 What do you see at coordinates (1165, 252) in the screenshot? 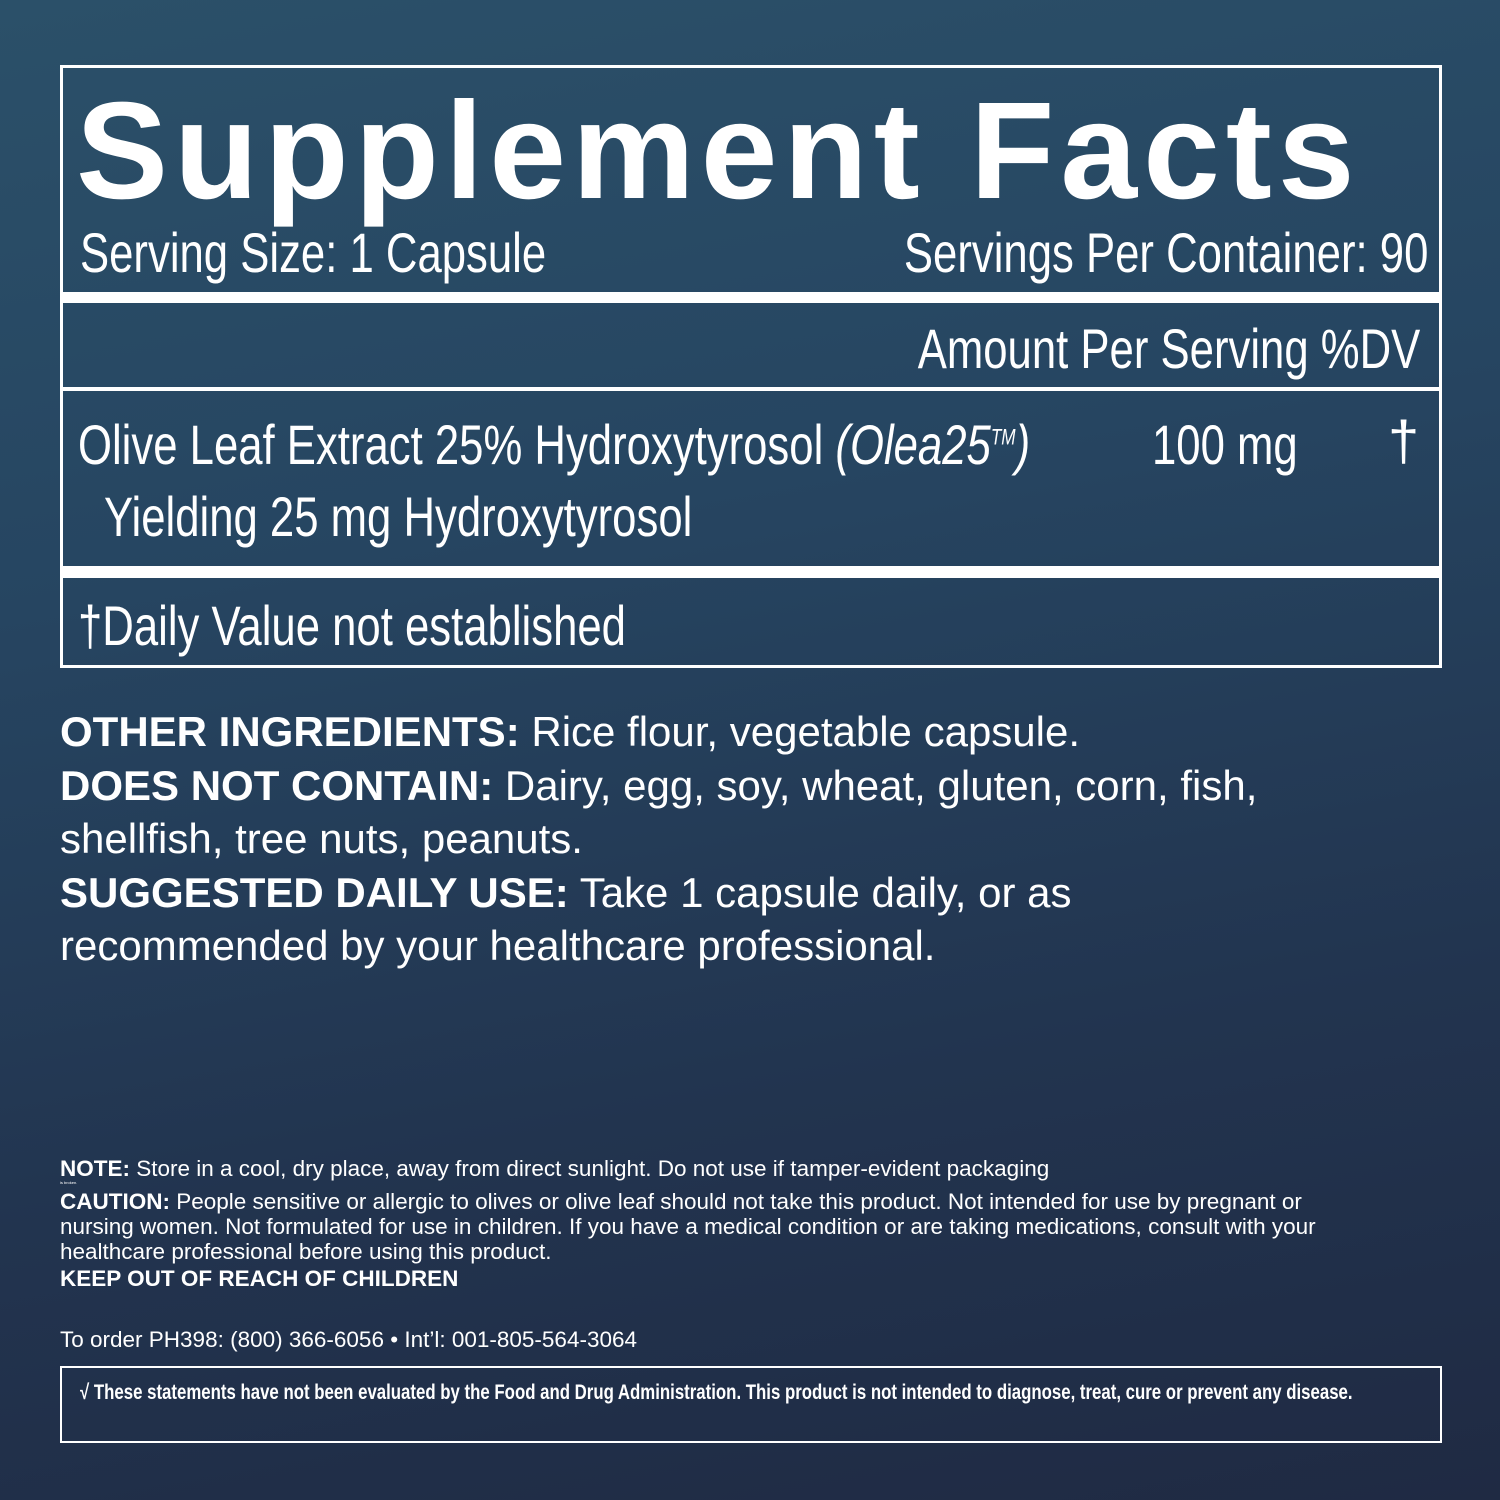
I see `servings-per-container: Servings Per Container: 90` at bounding box center [1165, 252].